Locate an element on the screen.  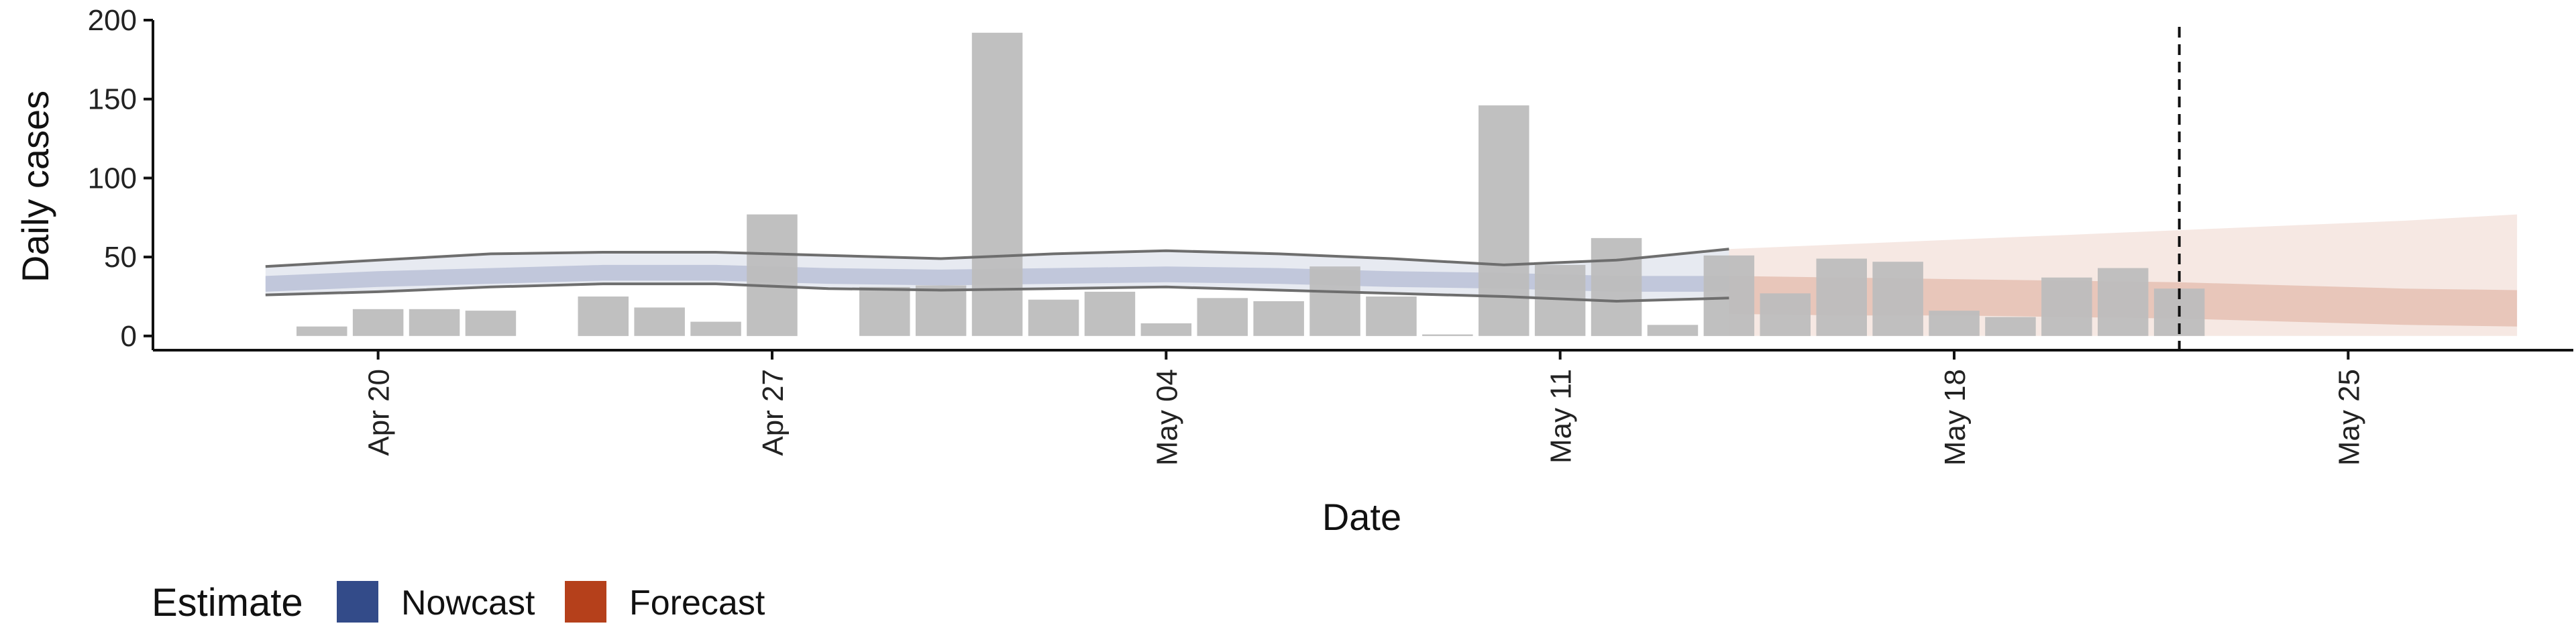
legend-title: Estimate is located at coordinates (227, 603).